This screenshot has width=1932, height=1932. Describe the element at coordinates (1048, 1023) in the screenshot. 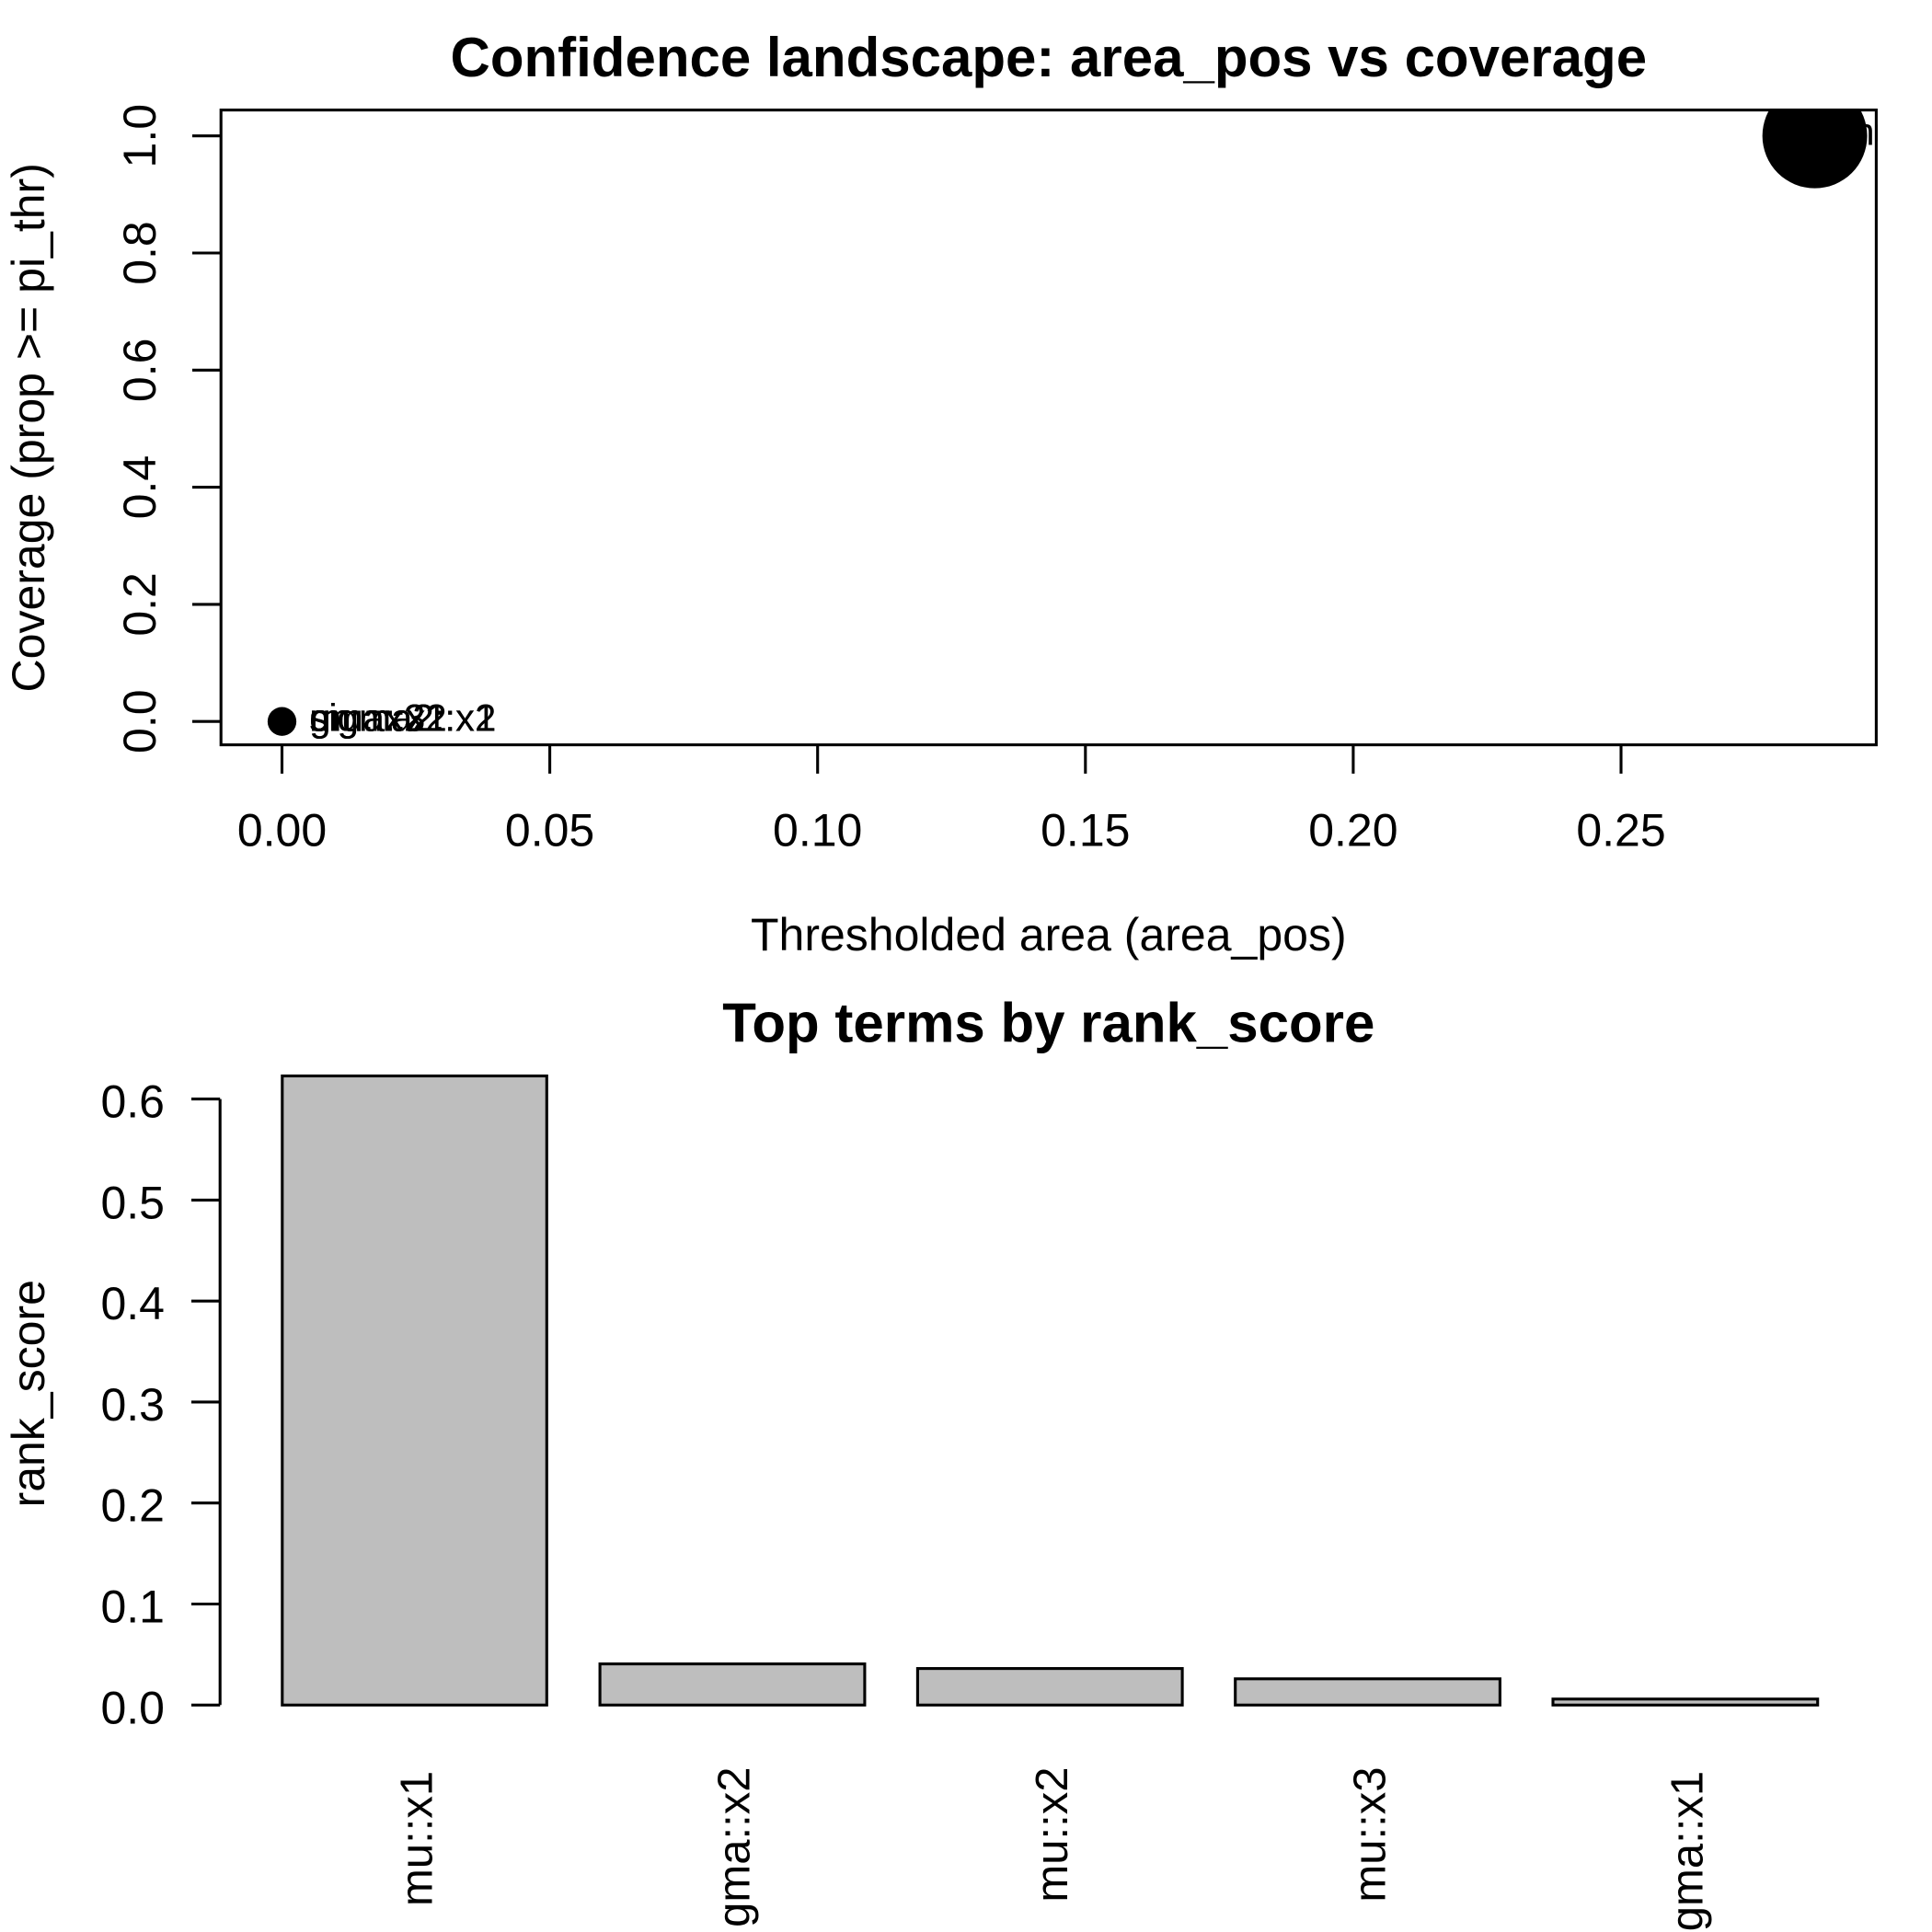

I see `svg-text: Top terms by rank_score` at that location.